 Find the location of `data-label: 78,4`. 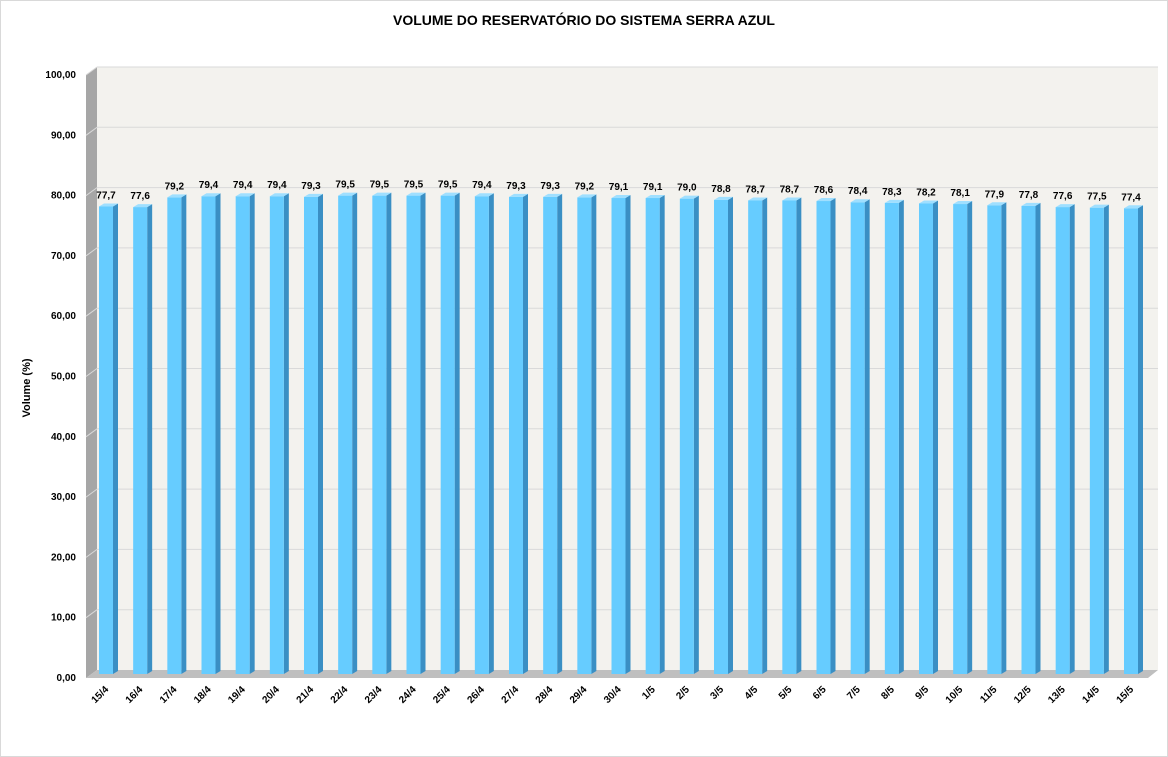

data-label: 78,4 is located at coordinates (858, 191).